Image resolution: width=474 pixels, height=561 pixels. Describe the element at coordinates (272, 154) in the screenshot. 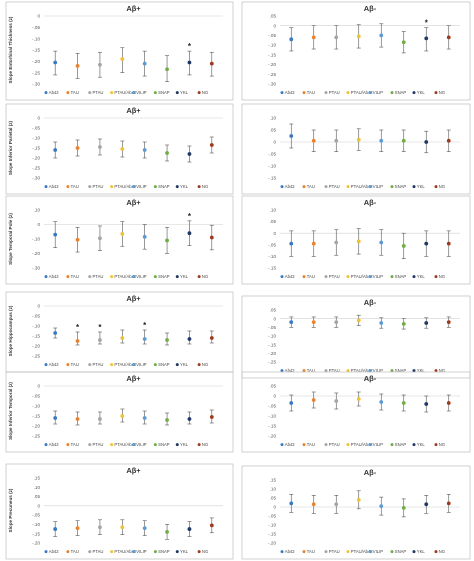

I see `y-tick-label: -.05` at that location.